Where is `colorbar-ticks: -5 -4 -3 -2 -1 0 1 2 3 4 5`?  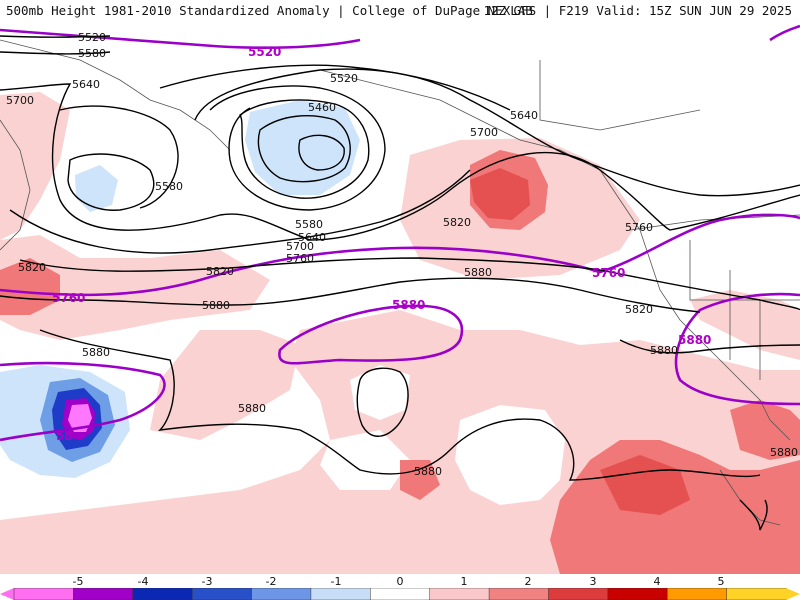
colorbar-ticks: -5 -4 -3 -2 -1 0 1 2 3 4 5 is located at coordinates (400, 581).